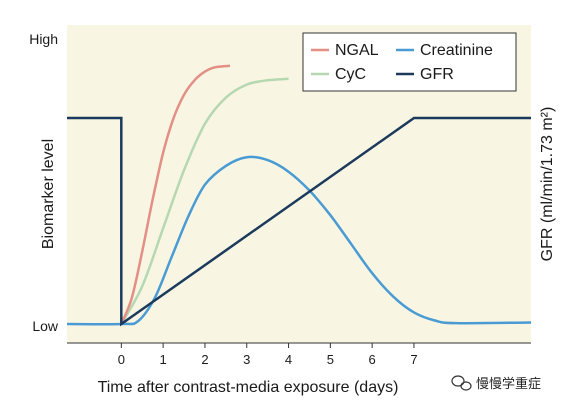 Image resolution: width=563 pixels, height=405 pixels. Describe the element at coordinates (456, 50) in the screenshot. I see `legend-label-creatinine: Creatinine` at that location.